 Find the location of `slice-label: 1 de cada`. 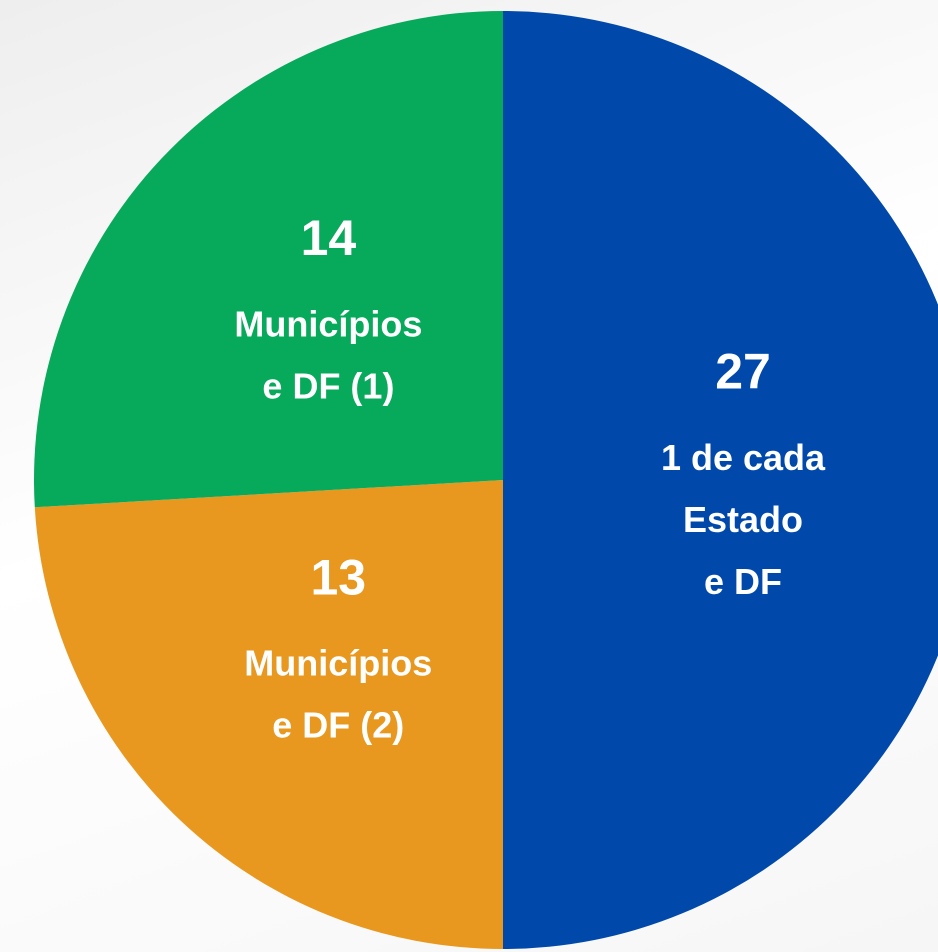

slice-label: 1 de cada is located at coordinates (743, 457).